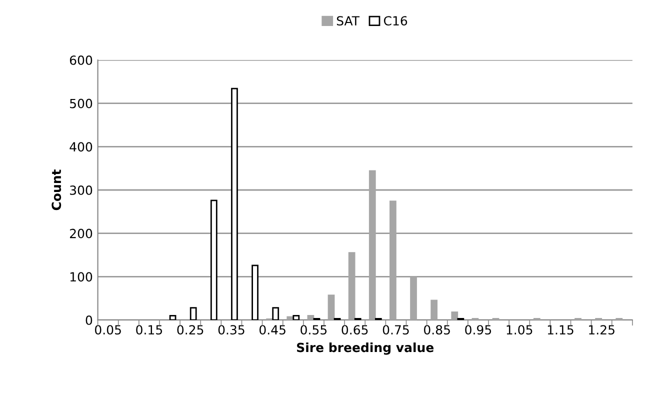  What do you see at coordinates (81, 190) in the screenshot?
I see `y-tick-label: 300` at bounding box center [81, 190].